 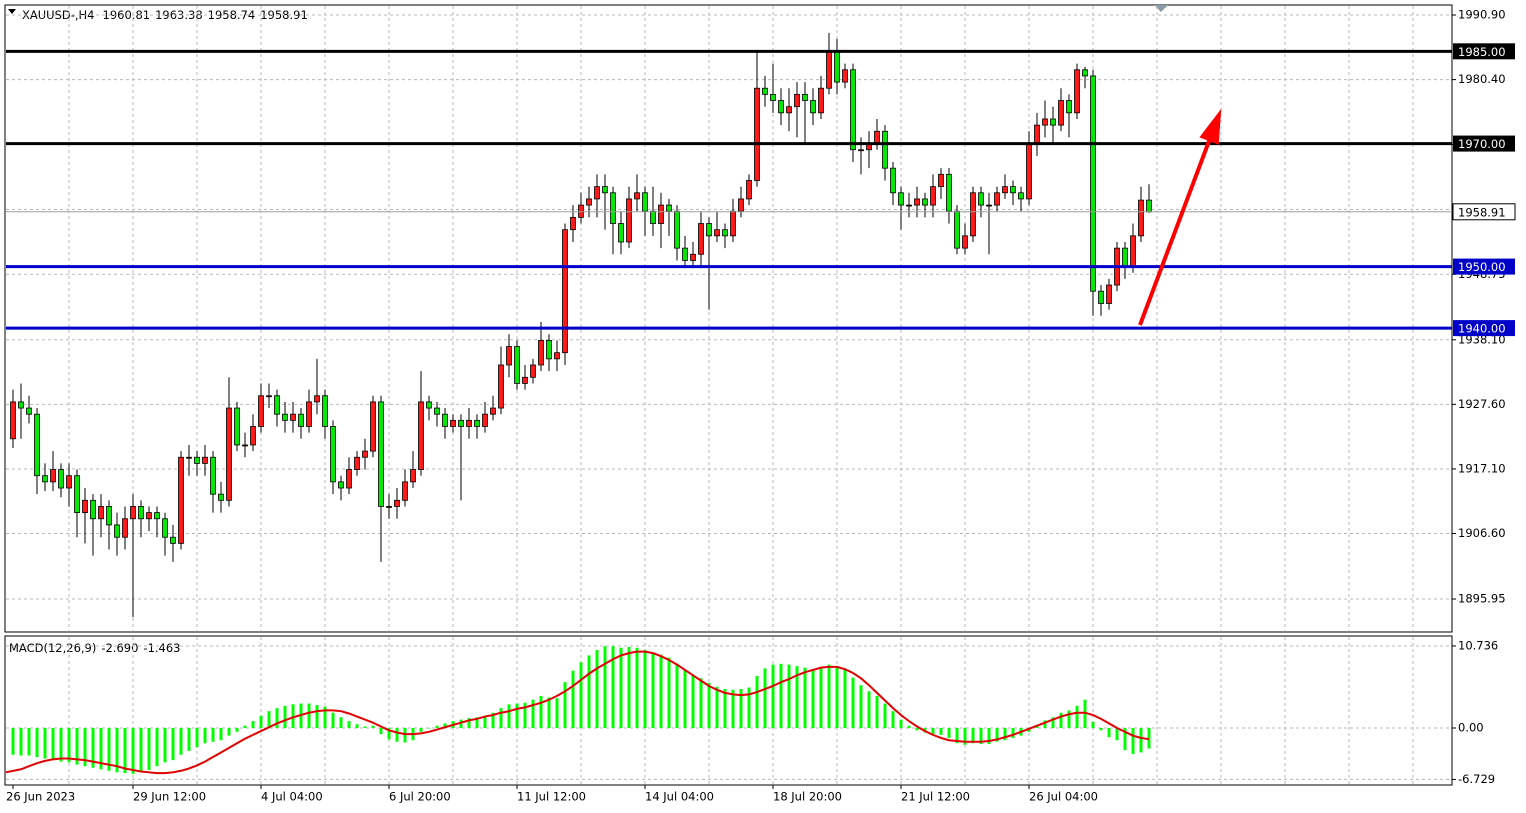 I want to click on macd-last: -2.690, so click(x=119, y=648).